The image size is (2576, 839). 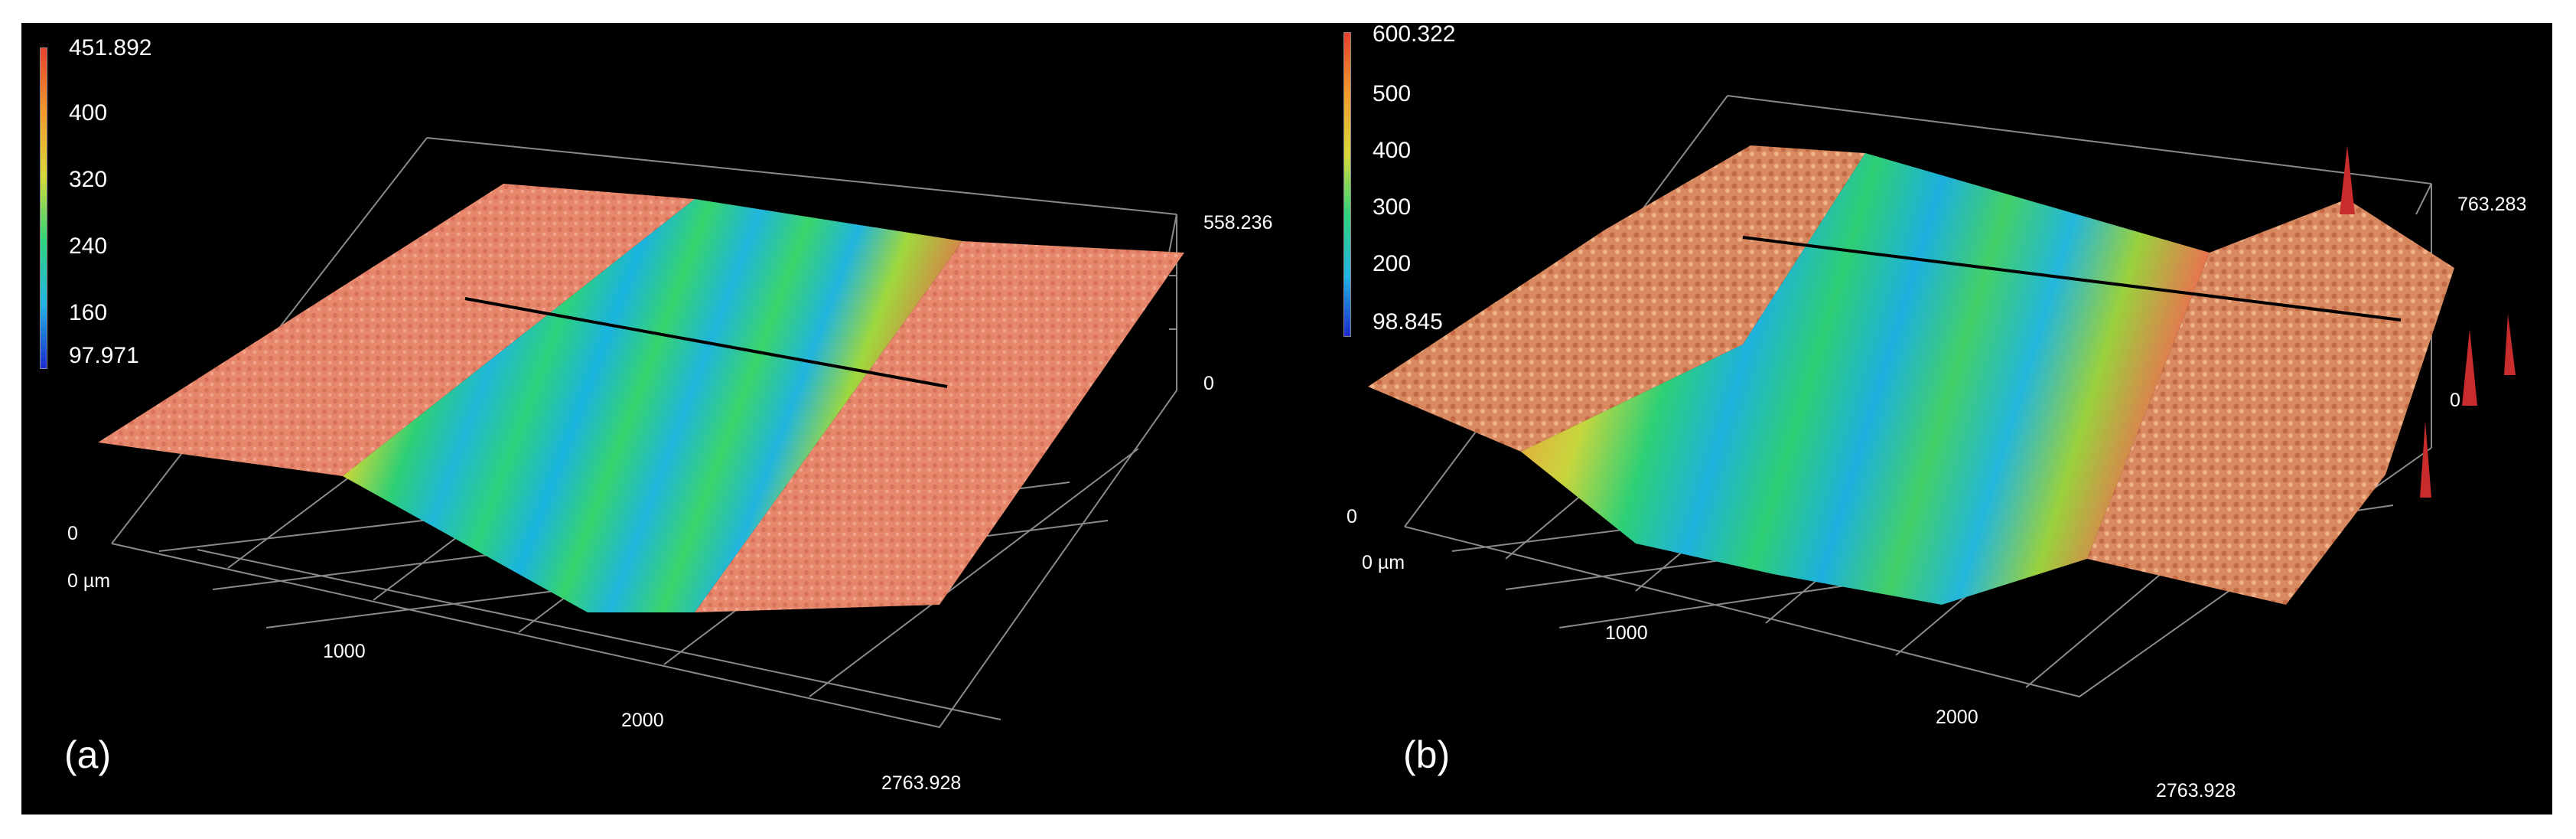 What do you see at coordinates (73, 533) in the screenshot?
I see `axis-y-origin-a: 0` at bounding box center [73, 533].